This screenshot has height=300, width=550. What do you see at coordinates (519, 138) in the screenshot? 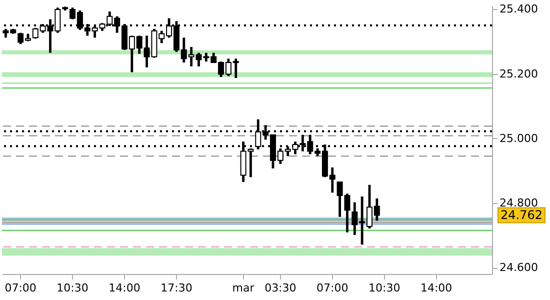
I see `y-tick-label: 25.000` at bounding box center [519, 138].